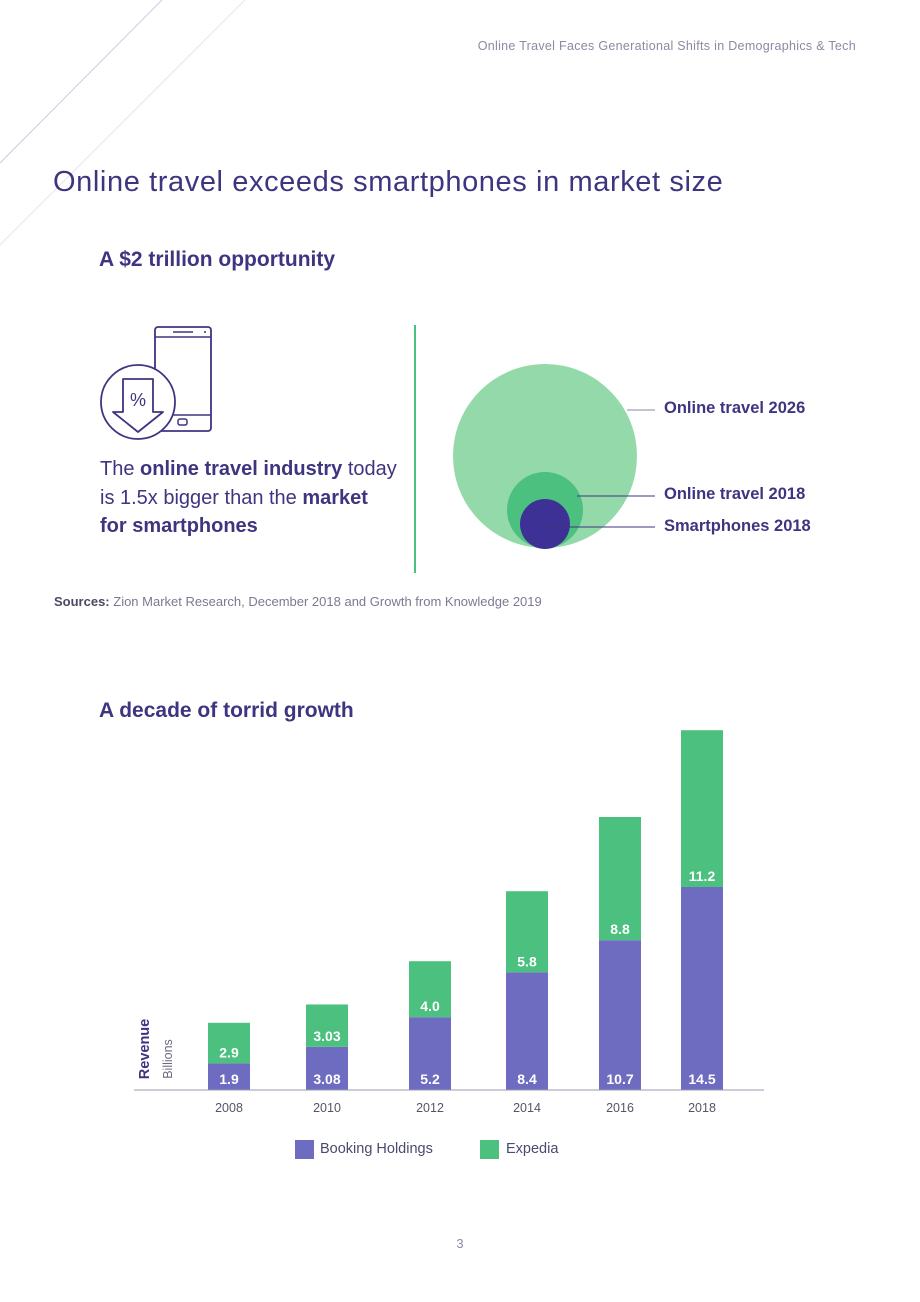  I want to click on x-tick-label: 2014, so click(527, 1108).